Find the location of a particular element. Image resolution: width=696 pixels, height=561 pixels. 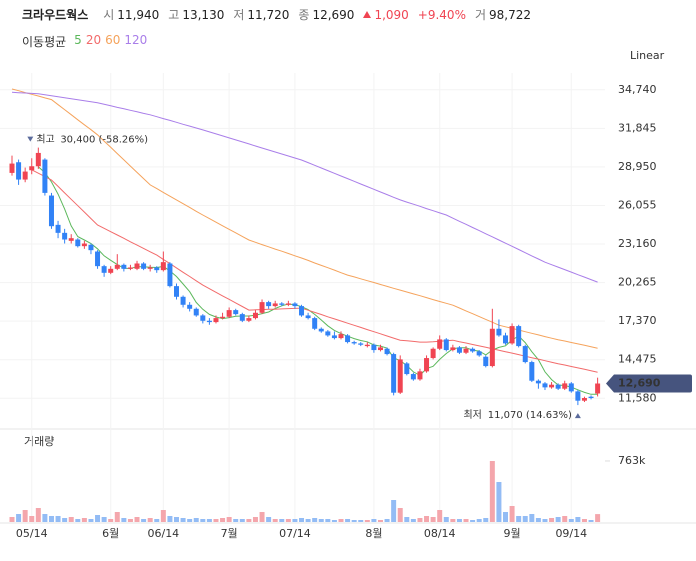

x-tick-label: 9월 is located at coordinates (512, 533).